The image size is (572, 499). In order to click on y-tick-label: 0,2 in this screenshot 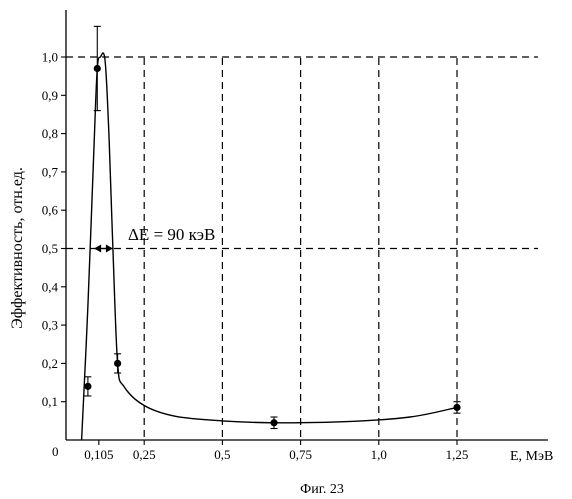, I will do `click(50, 363)`.